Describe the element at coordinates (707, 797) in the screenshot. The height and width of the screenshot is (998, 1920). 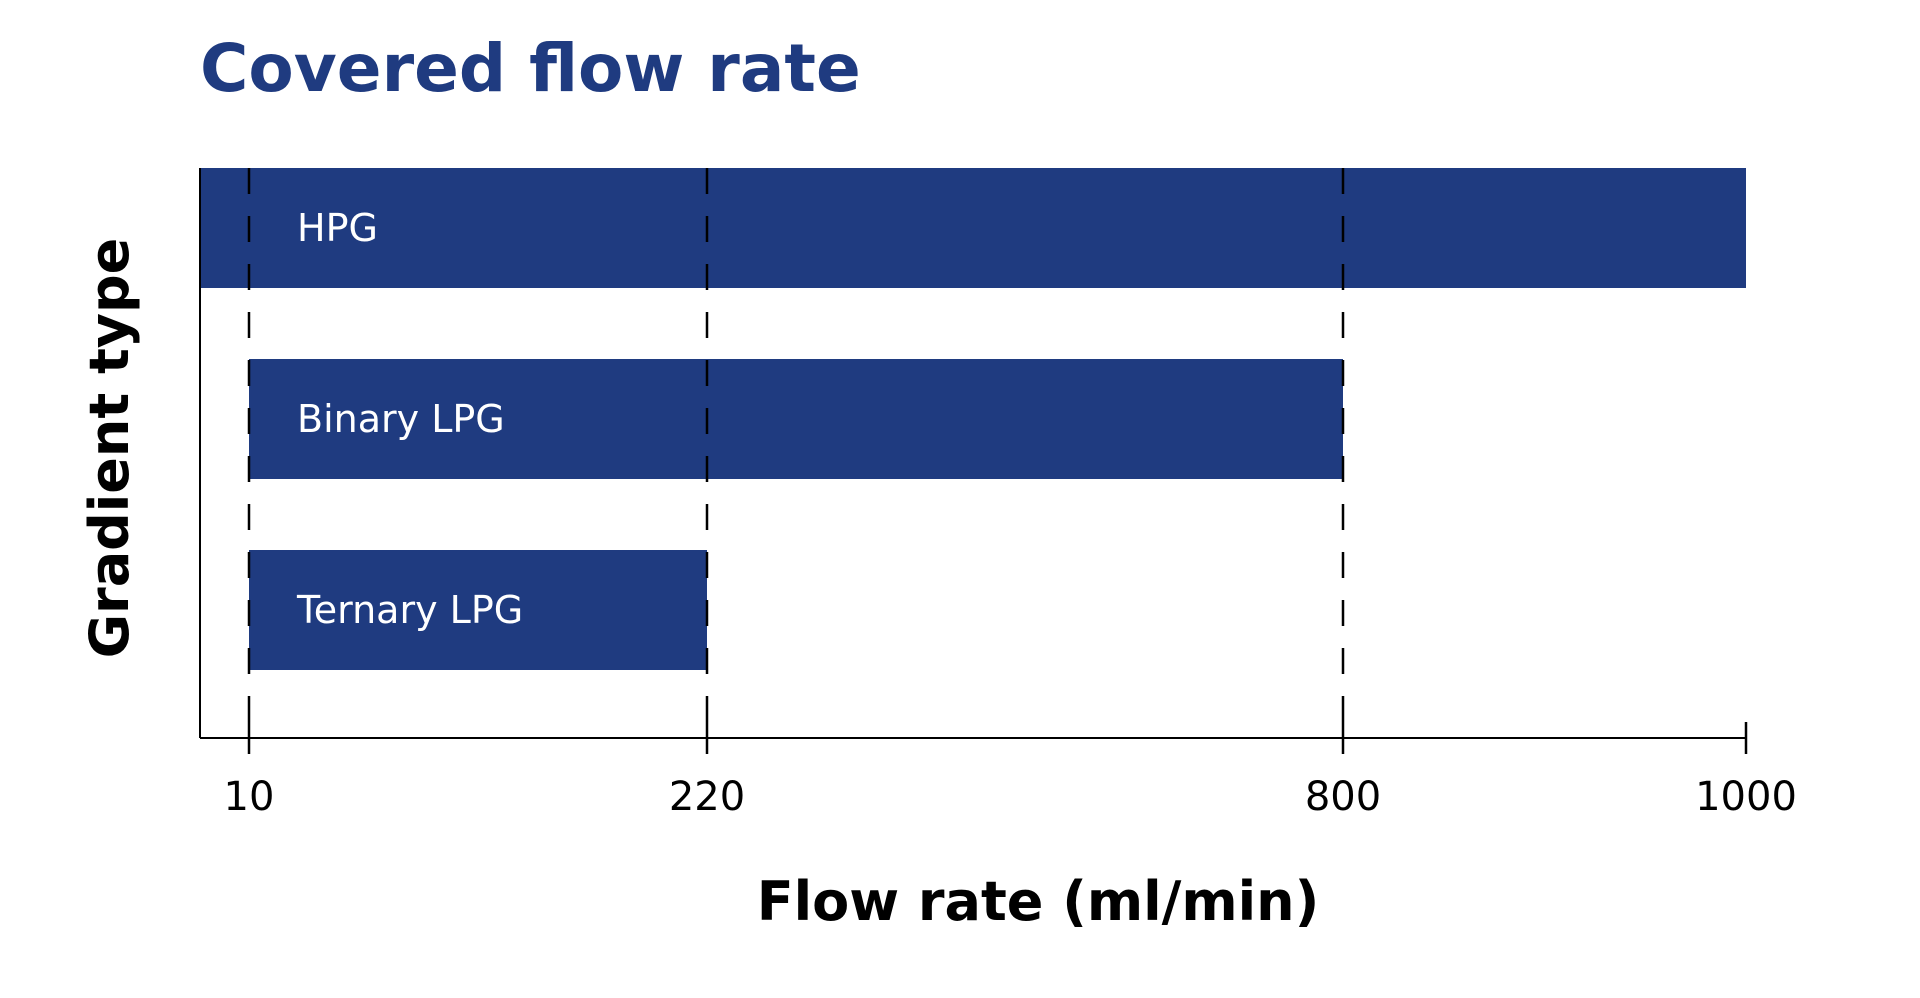
I see `x-tick-label: 220` at that location.